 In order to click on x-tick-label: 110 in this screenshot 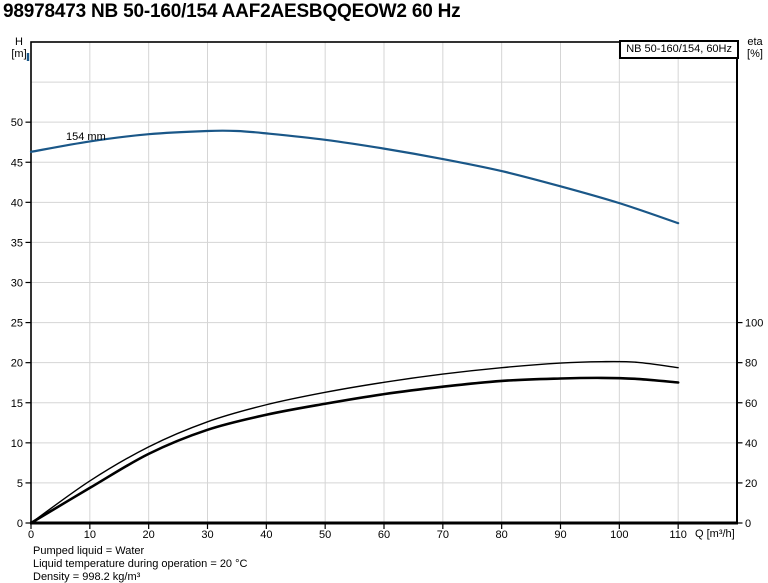, I will do `click(678, 535)`.